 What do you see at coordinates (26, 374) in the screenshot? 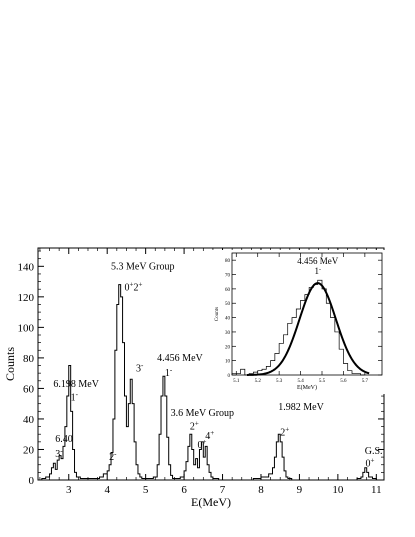
I see `main-y-tick-labels: 0 20 40 60 80 100 120 140` at bounding box center [26, 374].